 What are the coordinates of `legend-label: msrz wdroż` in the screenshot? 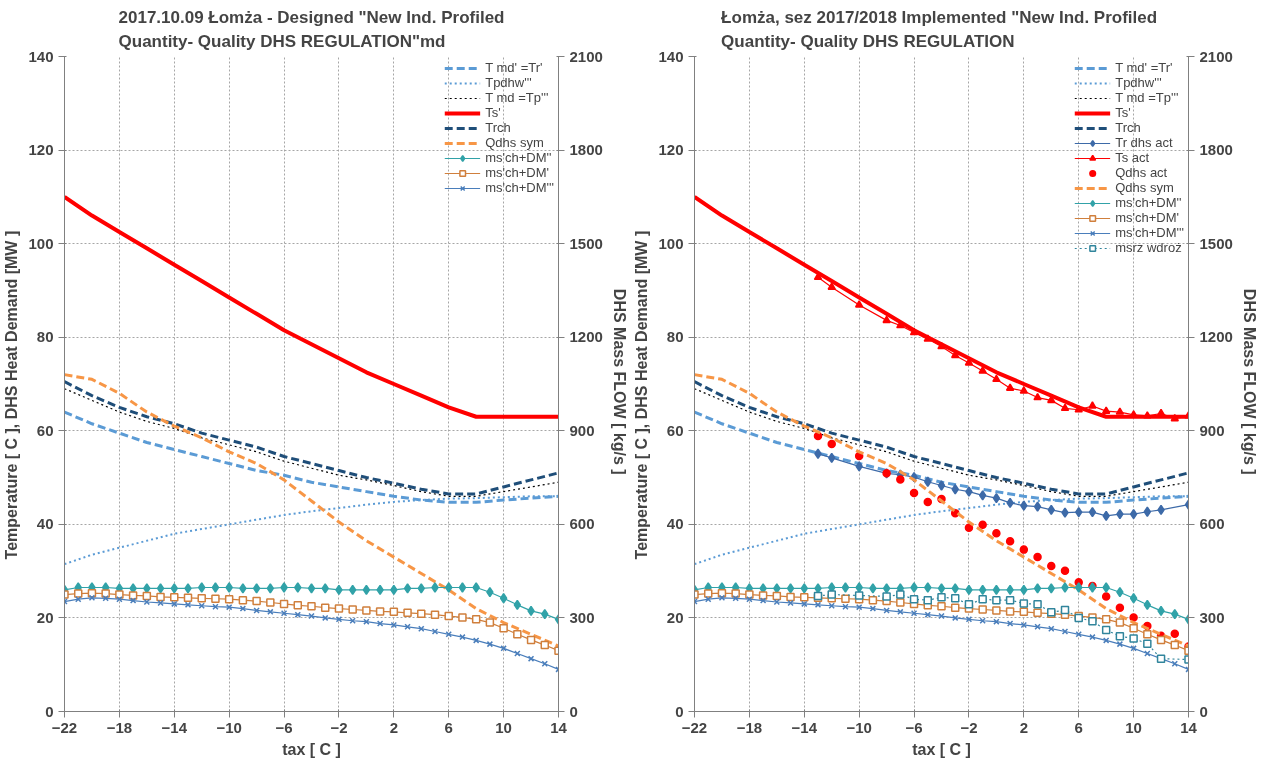 It's located at (1148, 247).